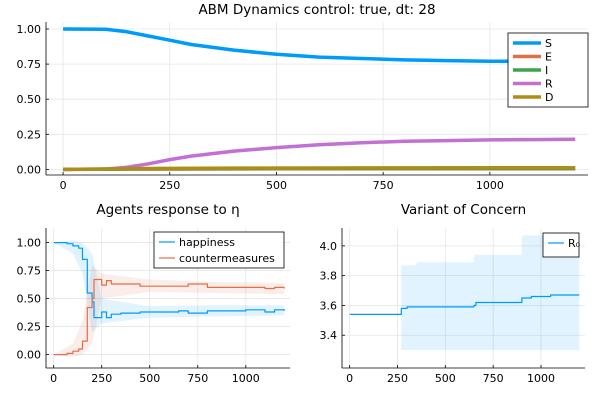 Image resolution: width=600 pixels, height=400 pixels. What do you see at coordinates (319, 45) in the screenshot?
I see `series-line-S` at bounding box center [319, 45].